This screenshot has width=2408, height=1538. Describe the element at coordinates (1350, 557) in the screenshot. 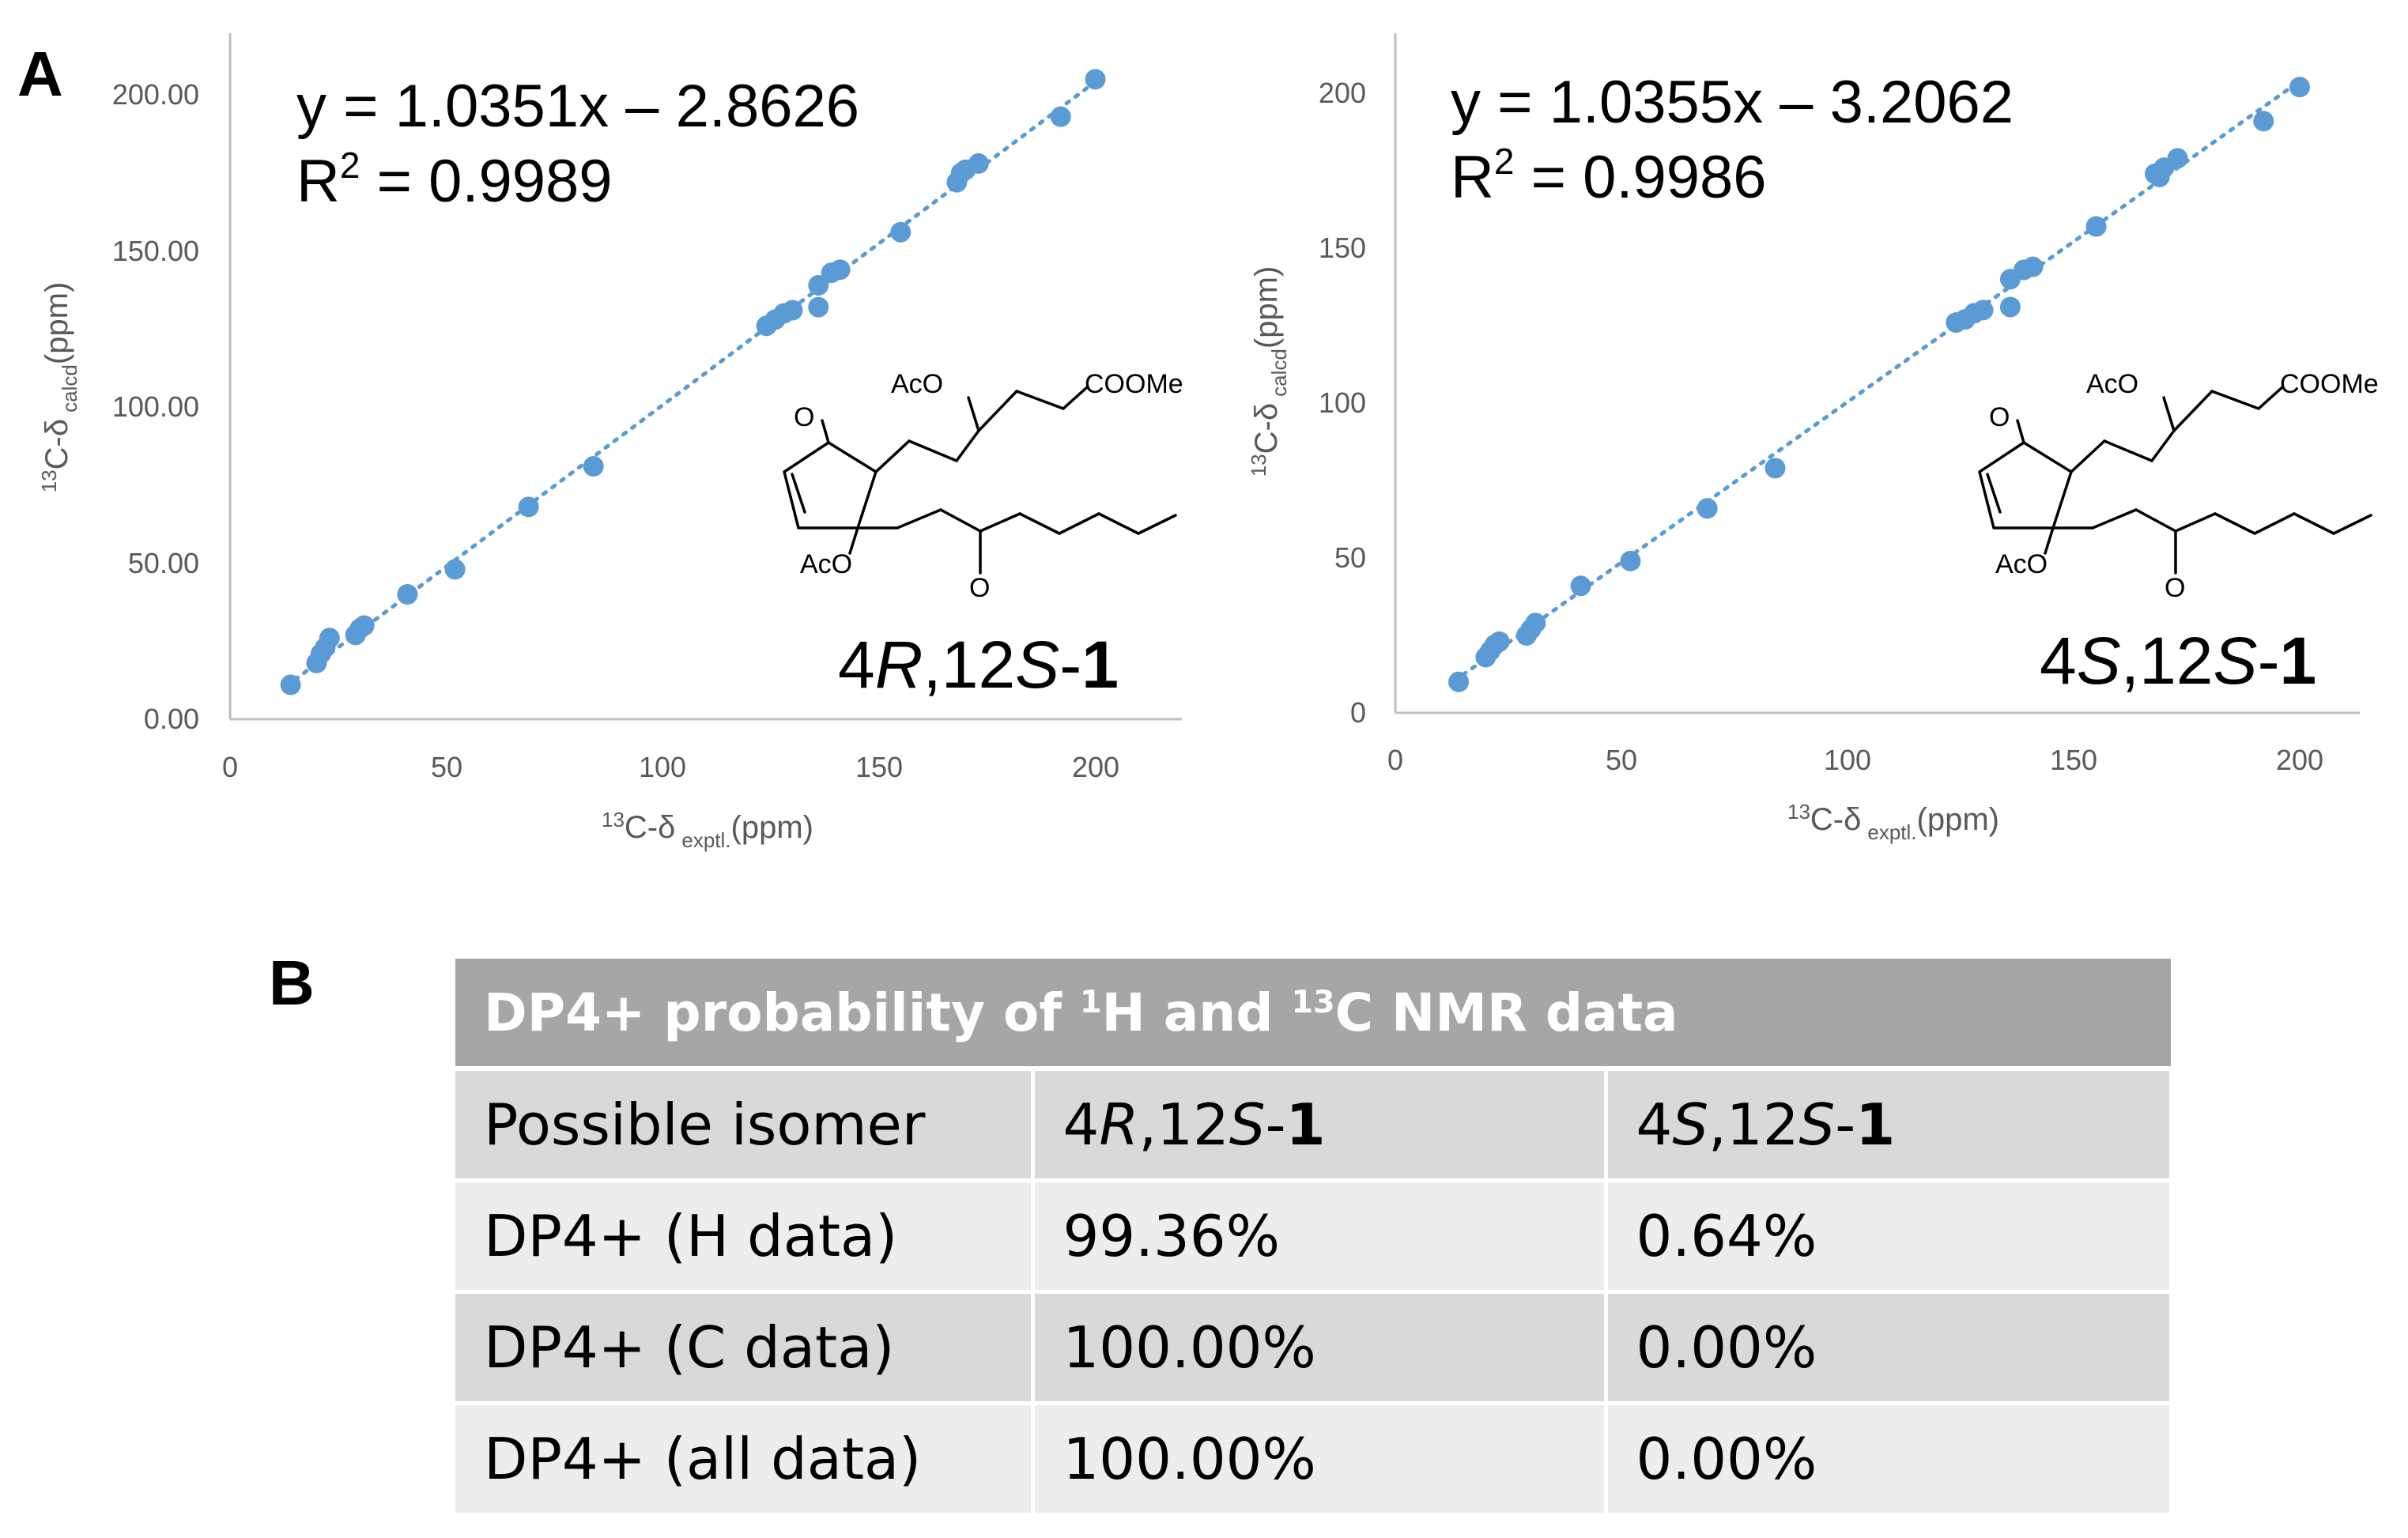

I see `y-tick-label: 50` at that location.